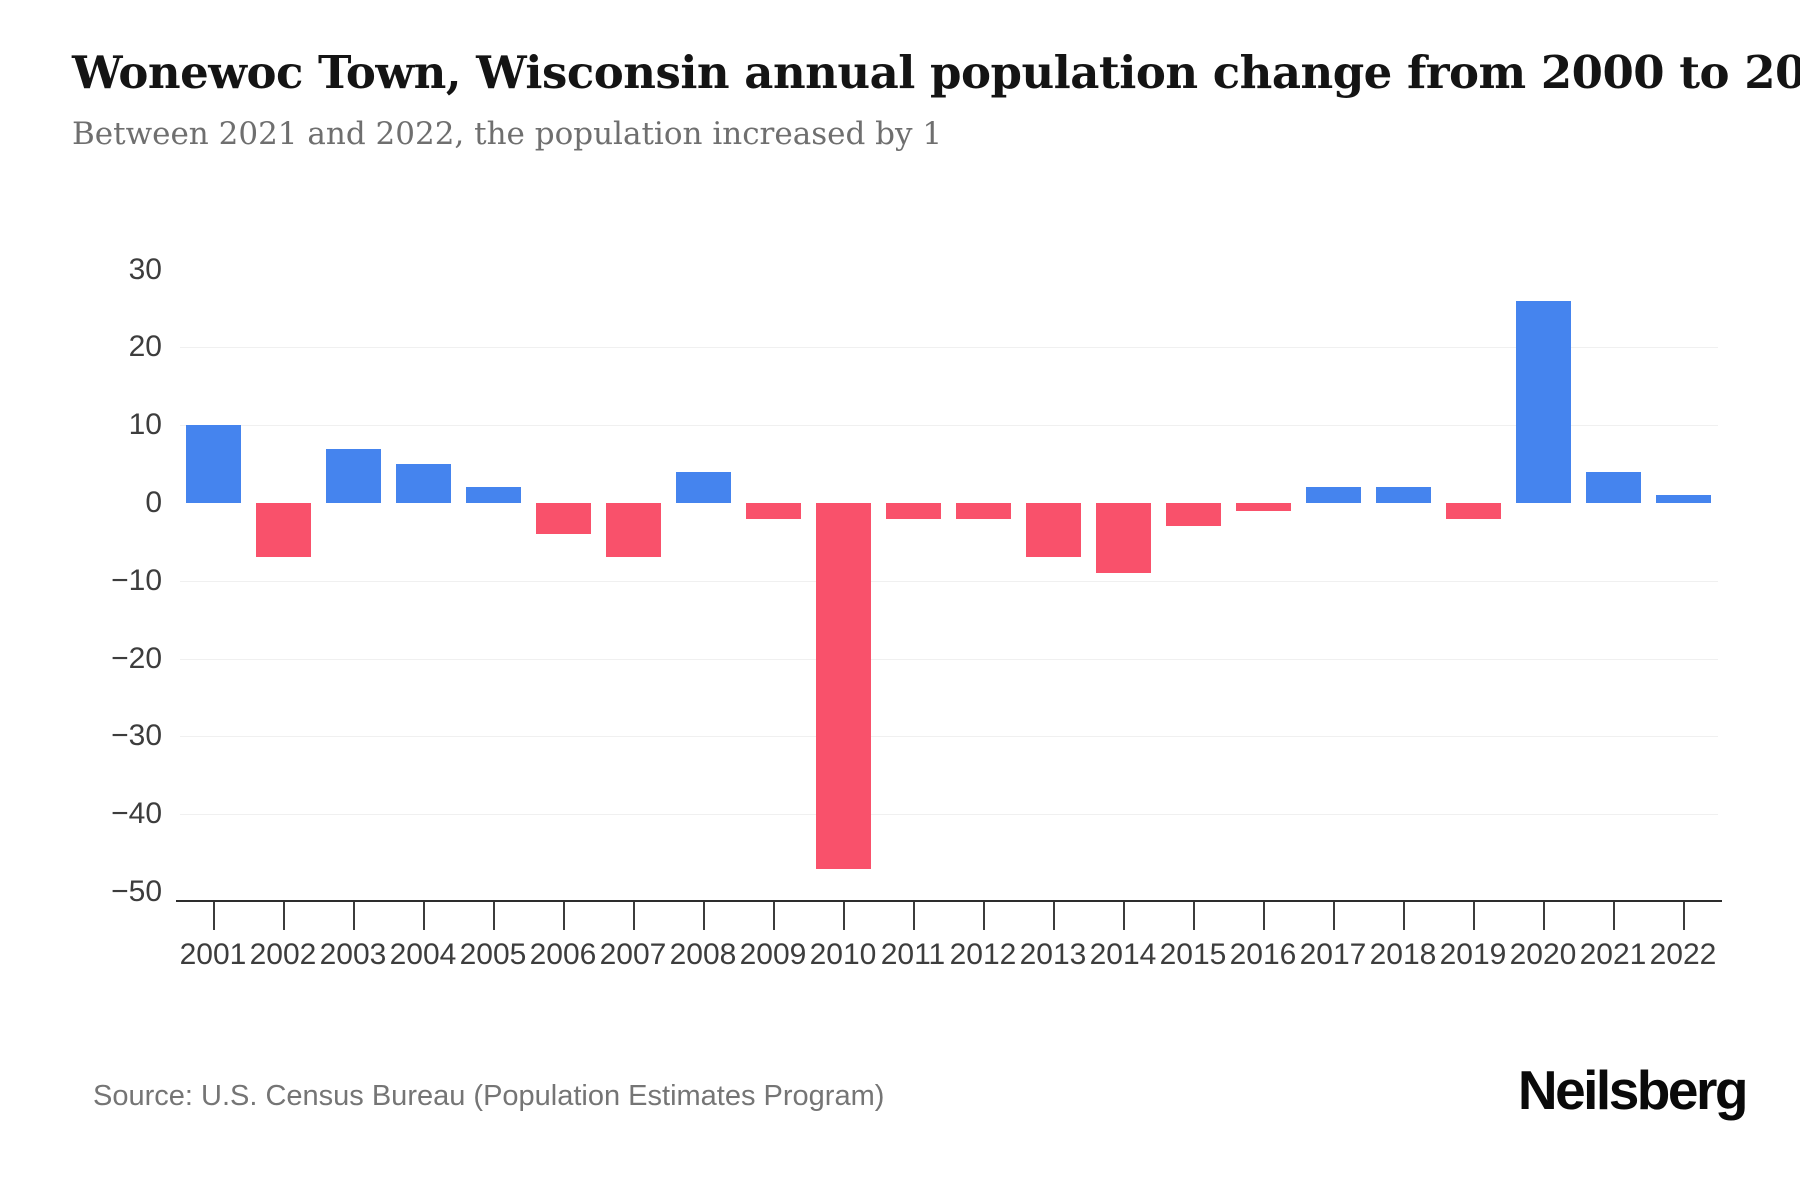 This screenshot has height=1200, width=1800. What do you see at coordinates (1263, 954) in the screenshot?
I see `x-tick-label: 2016` at bounding box center [1263, 954].